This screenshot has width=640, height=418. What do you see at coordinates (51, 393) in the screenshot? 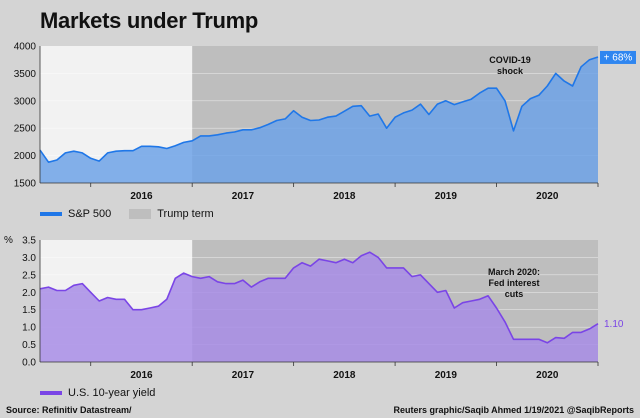
I see `yield-swatch` at bounding box center [51, 393].